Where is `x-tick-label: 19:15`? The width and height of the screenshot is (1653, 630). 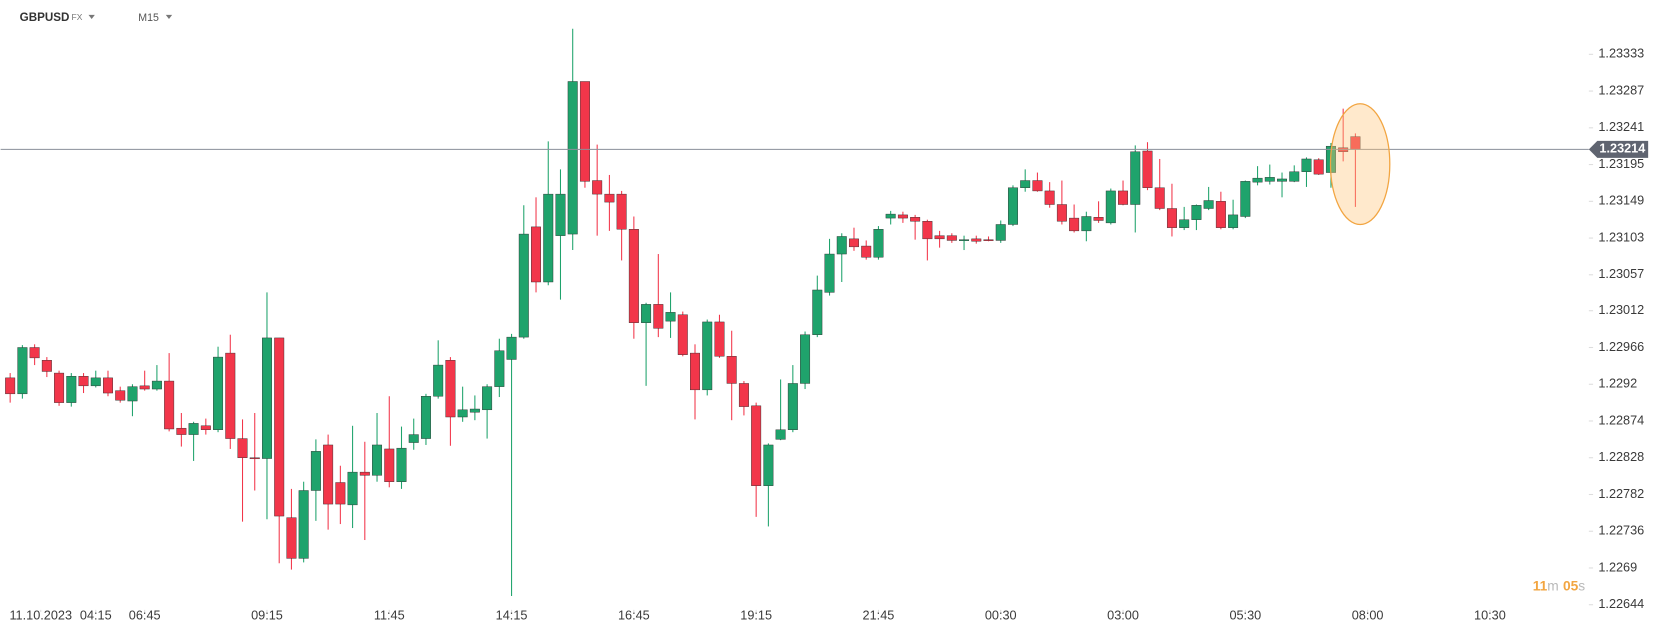 x-tick-label: 19:15 is located at coordinates (756, 616).